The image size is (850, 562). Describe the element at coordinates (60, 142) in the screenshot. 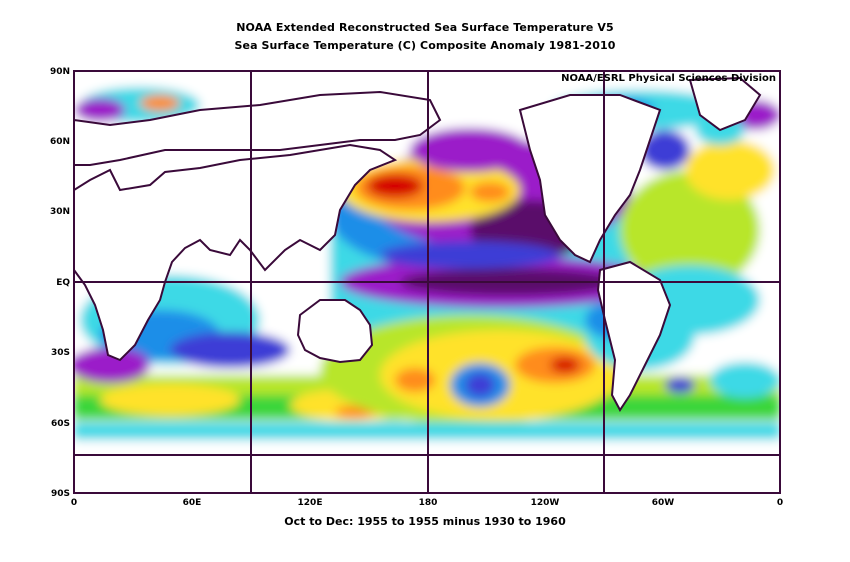

I see `lat-label: 60N` at that location.